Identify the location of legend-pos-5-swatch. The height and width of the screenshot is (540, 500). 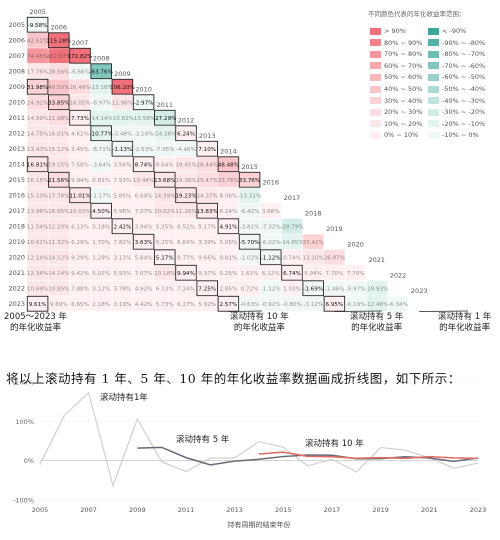
(375, 89).